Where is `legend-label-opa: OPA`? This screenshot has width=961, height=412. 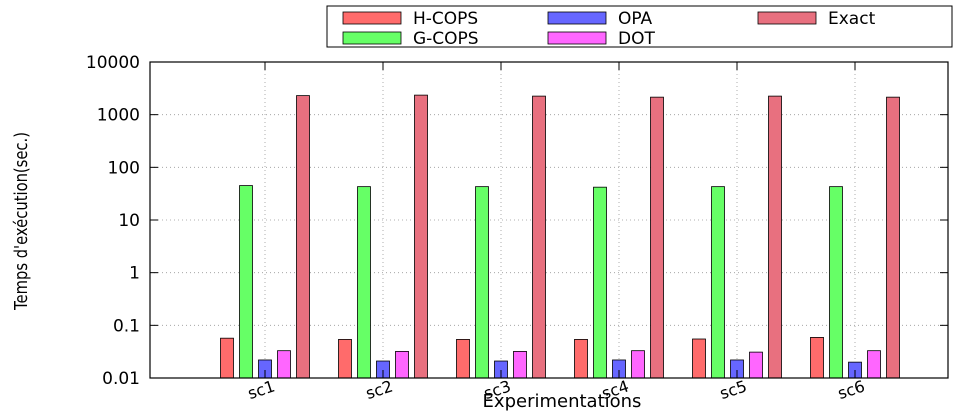 legend-label-opa: OPA is located at coordinates (635, 19).